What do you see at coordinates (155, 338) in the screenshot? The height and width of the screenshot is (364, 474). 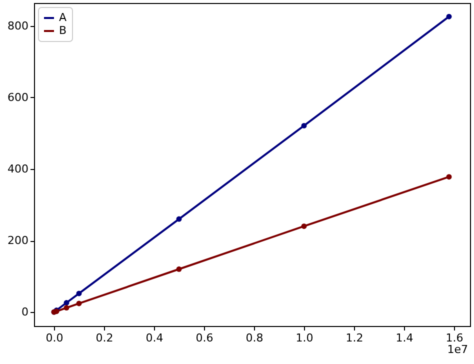 I see `x-tick-label: 0.4` at bounding box center [155, 338].